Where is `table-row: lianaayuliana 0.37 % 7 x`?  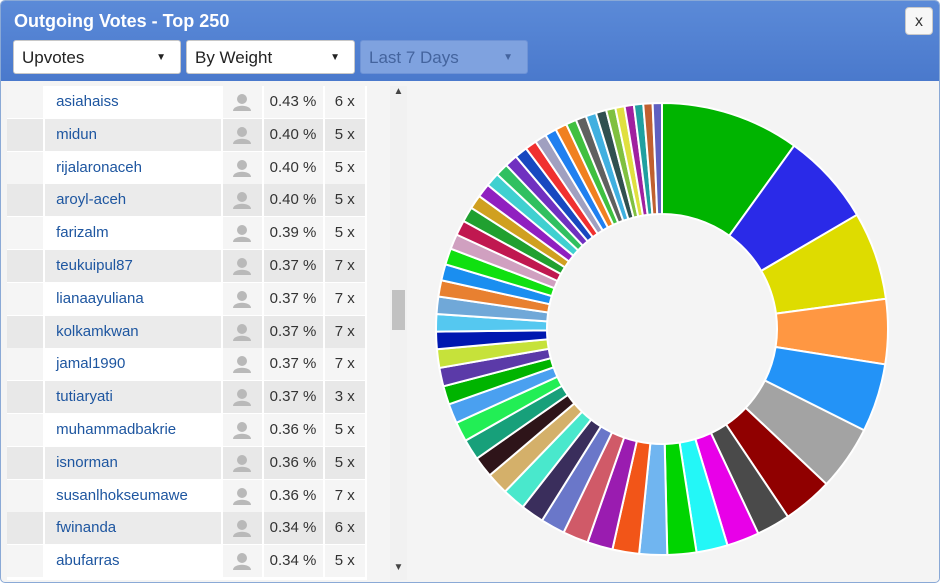 table-row: lianaayuliana 0.37 % 7 x is located at coordinates (187, 298).